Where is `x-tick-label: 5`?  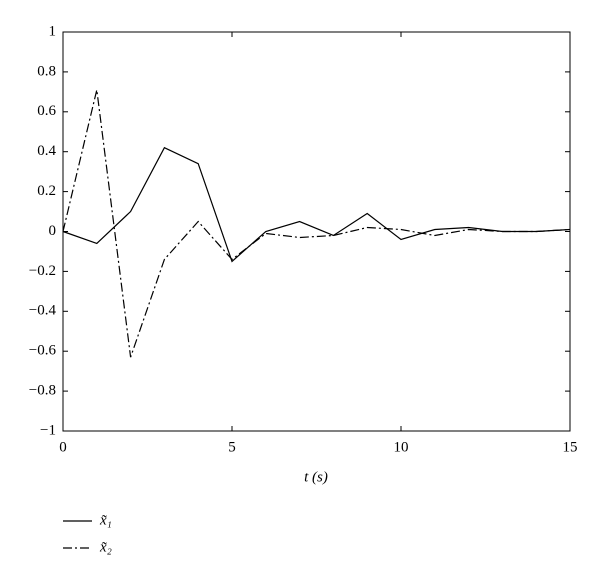
x-tick-label: 5 is located at coordinates (232, 447).